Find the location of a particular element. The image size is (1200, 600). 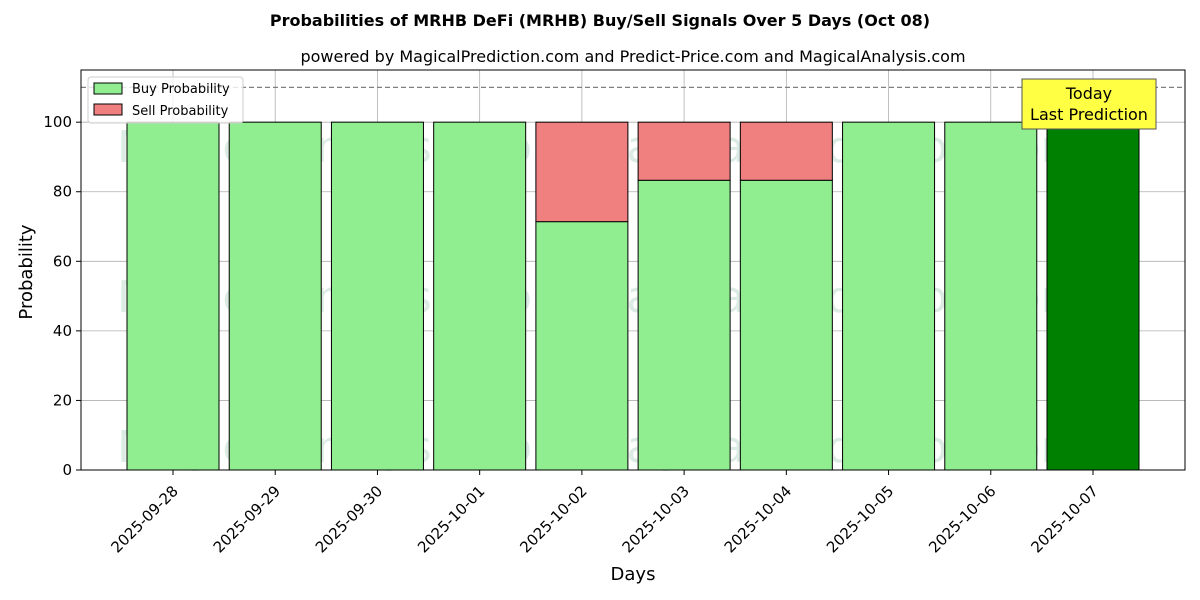

legend-box is located at coordinates (165, 100).